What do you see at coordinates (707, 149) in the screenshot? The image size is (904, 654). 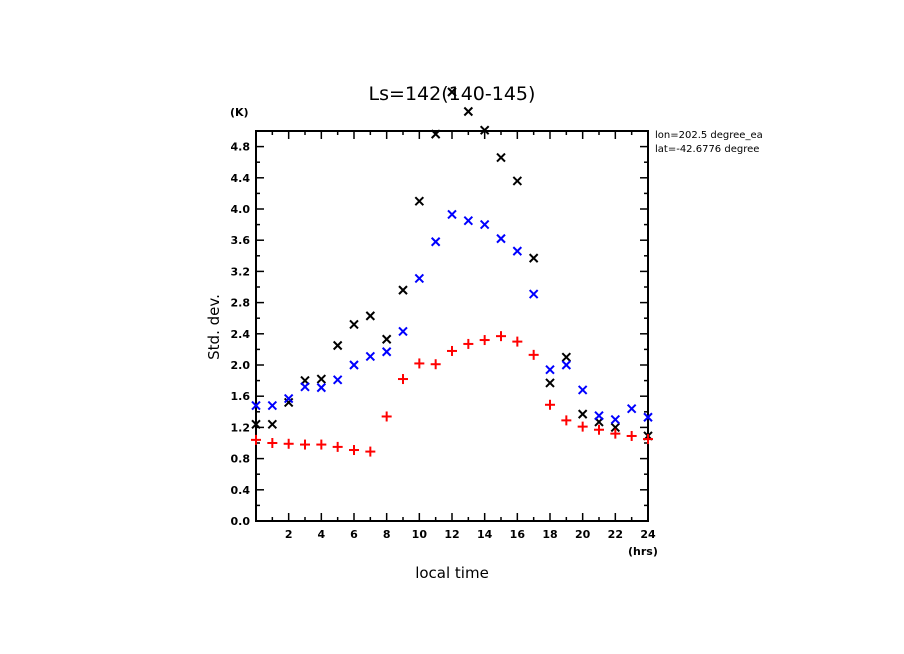 I see `annotation-lat: lat=-42.6776 degree` at bounding box center [707, 149].